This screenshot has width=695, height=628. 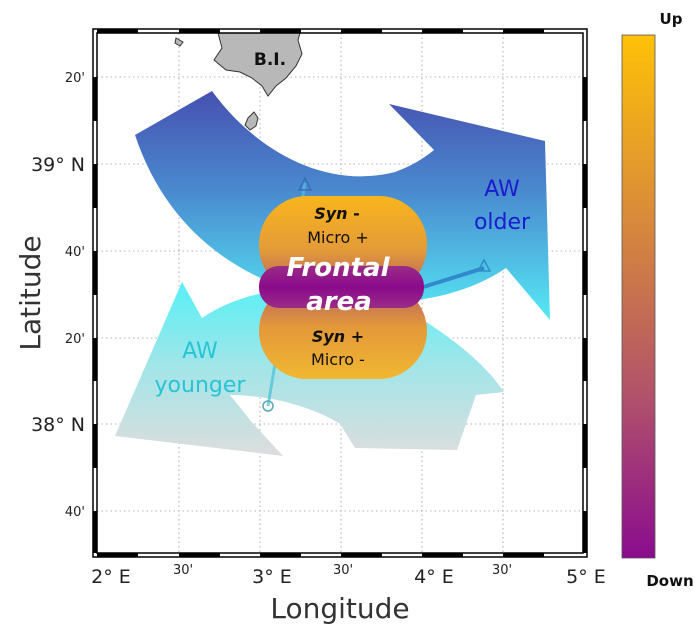 I want to click on north-lobe-label-2: Micro +, so click(x=338, y=237).